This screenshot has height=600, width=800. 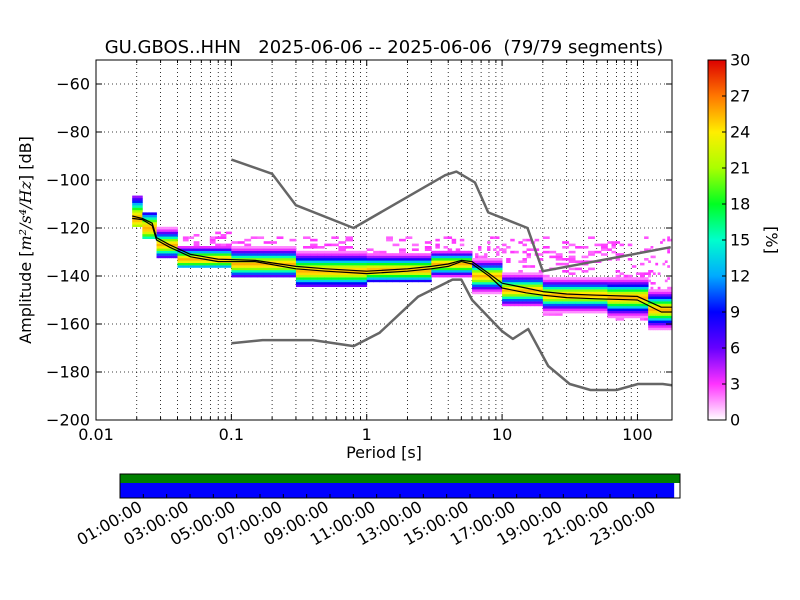 What do you see at coordinates (231, 434) in the screenshot?
I see `x-tick-label: 0.1` at bounding box center [231, 434].